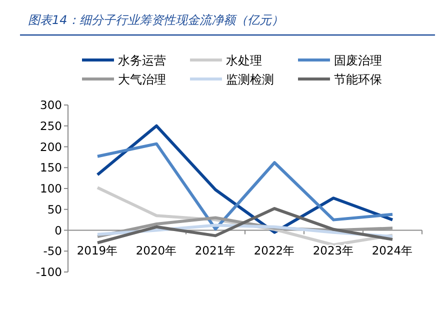 The width and height of the screenshot is (439, 328). What do you see at coordinates (358, 79) in the screenshot?
I see `legend-label: 节能环保` at bounding box center [358, 79].